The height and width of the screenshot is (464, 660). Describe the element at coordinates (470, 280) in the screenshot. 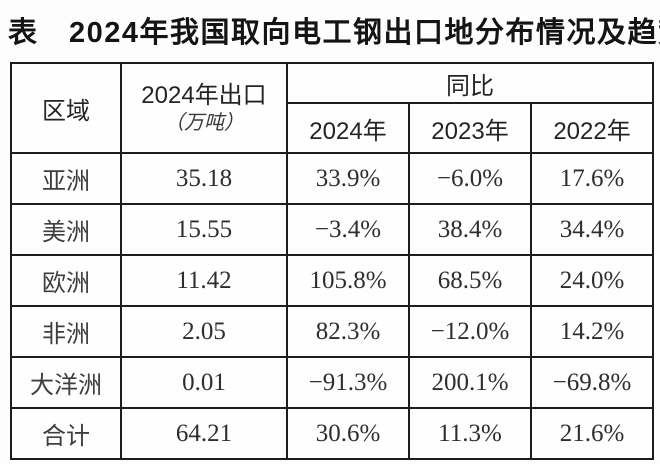

I see `yoy-2023-cell: 68.5%` at that location.